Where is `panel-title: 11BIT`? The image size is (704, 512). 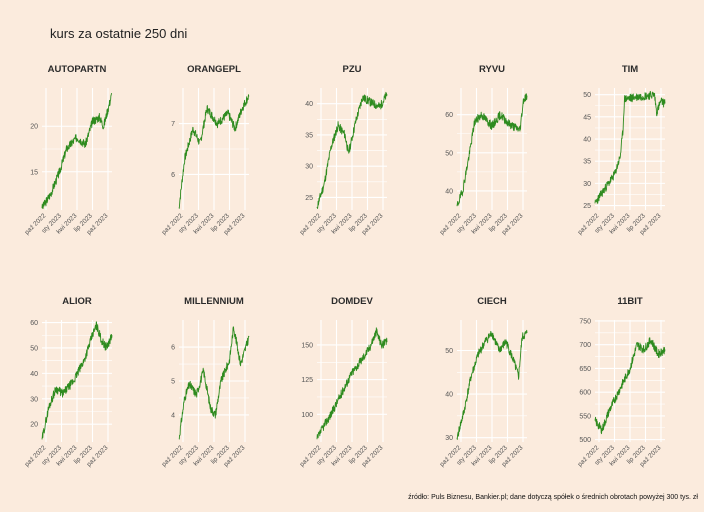 panel-title: 11BIT is located at coordinates (630, 301).